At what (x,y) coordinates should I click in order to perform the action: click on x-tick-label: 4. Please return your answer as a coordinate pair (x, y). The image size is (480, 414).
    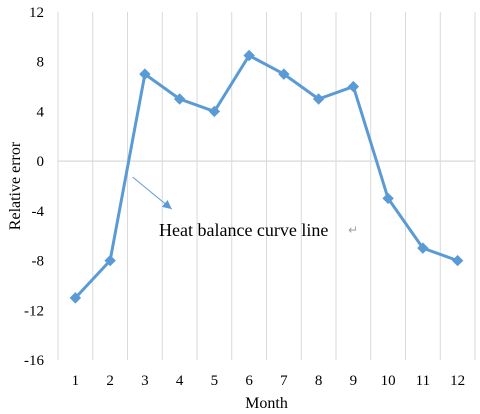
    Looking at the image, I should click on (180, 381).